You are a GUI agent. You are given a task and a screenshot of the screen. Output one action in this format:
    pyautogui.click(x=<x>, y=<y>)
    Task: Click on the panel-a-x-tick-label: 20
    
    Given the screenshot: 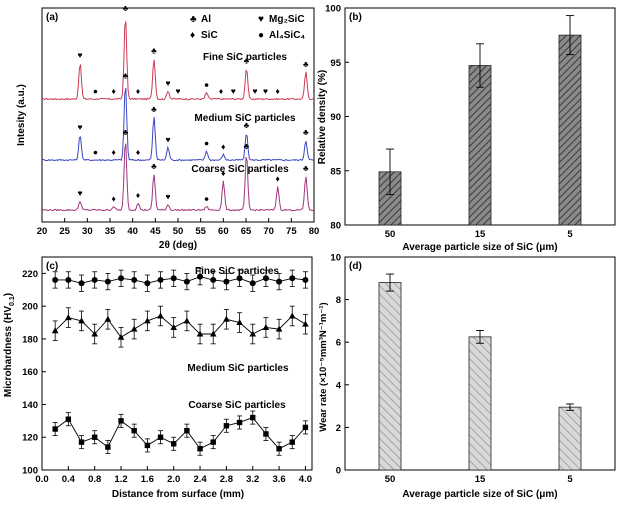 What is the action you would take?
    pyautogui.click(x=42, y=231)
    